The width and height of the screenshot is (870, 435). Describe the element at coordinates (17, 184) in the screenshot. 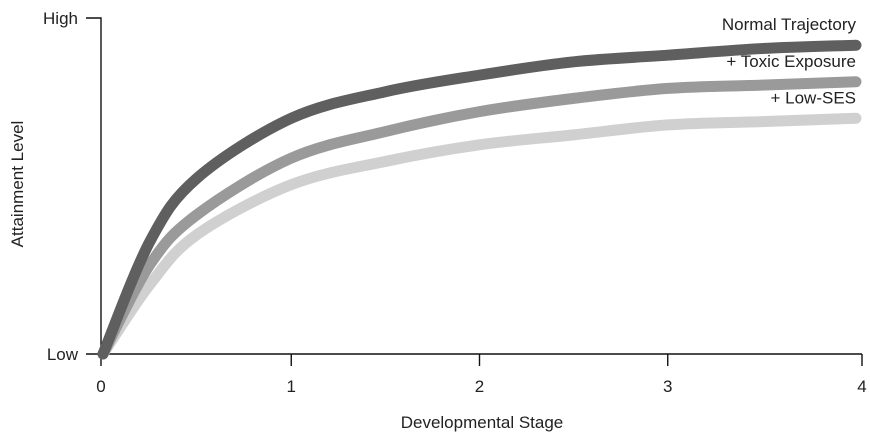

I see `y-axis-title: Attainment Level` at that location.